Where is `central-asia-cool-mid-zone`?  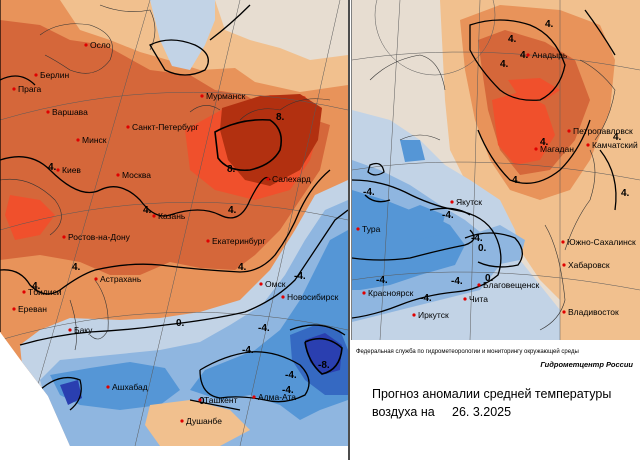
central-asia-cool-mid-zone is located at coordinates (115, 386).